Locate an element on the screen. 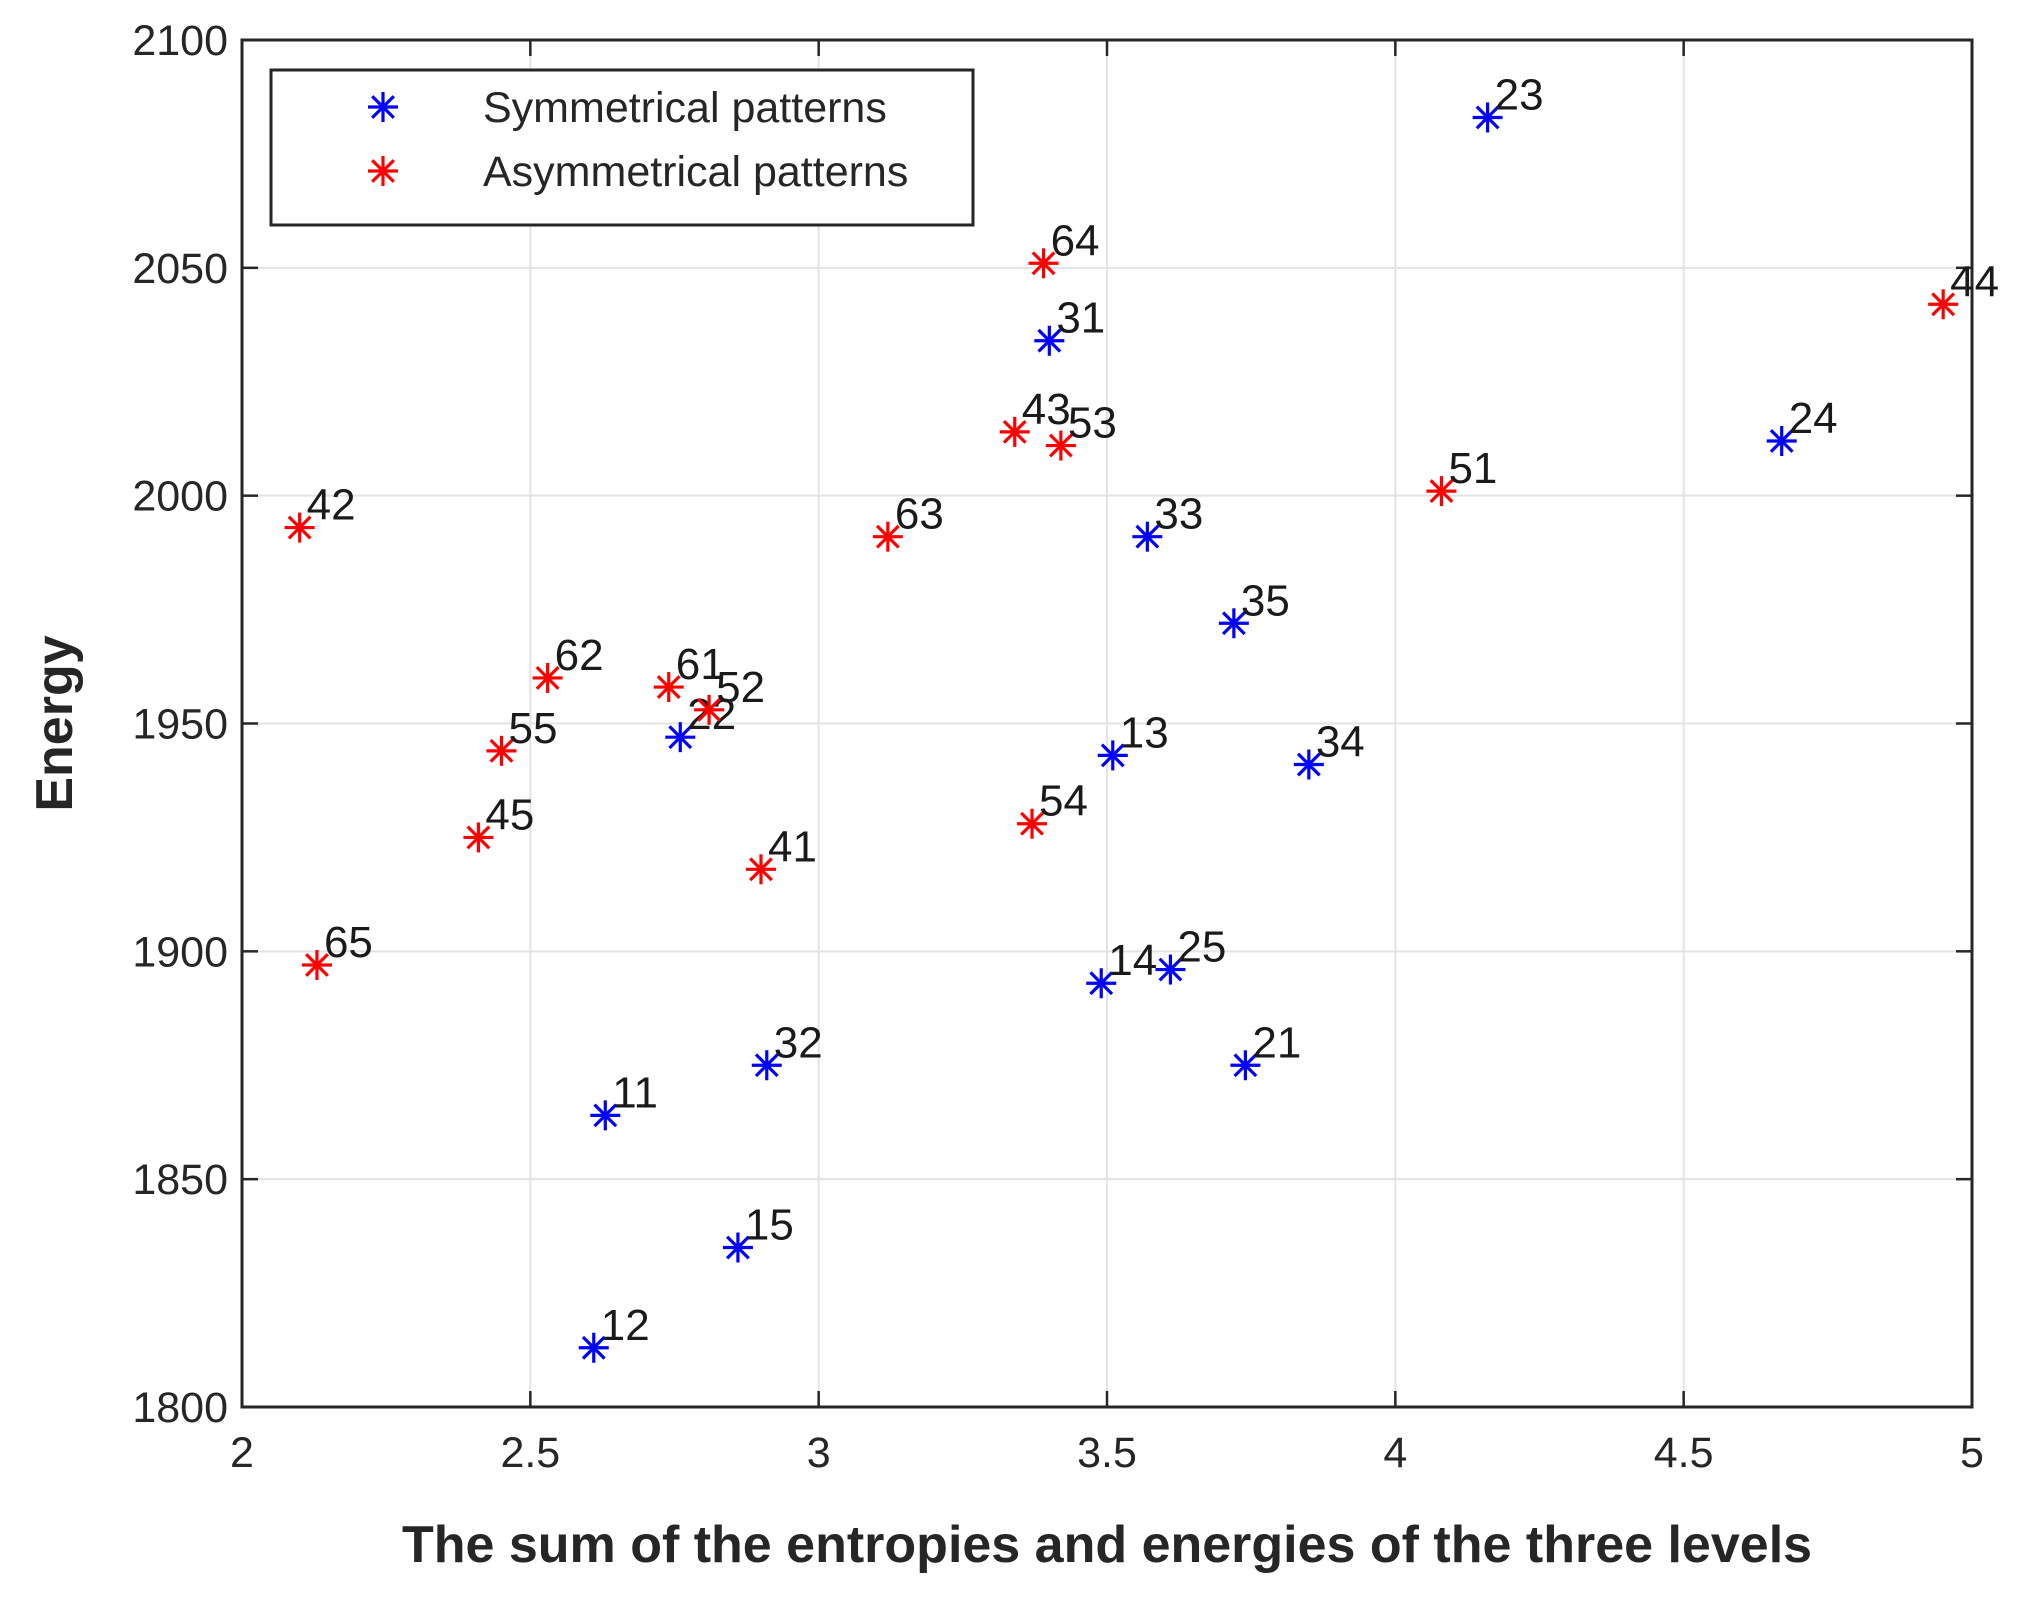 The width and height of the screenshot is (2024, 1608). point-label-55: 55 is located at coordinates (533, 728).